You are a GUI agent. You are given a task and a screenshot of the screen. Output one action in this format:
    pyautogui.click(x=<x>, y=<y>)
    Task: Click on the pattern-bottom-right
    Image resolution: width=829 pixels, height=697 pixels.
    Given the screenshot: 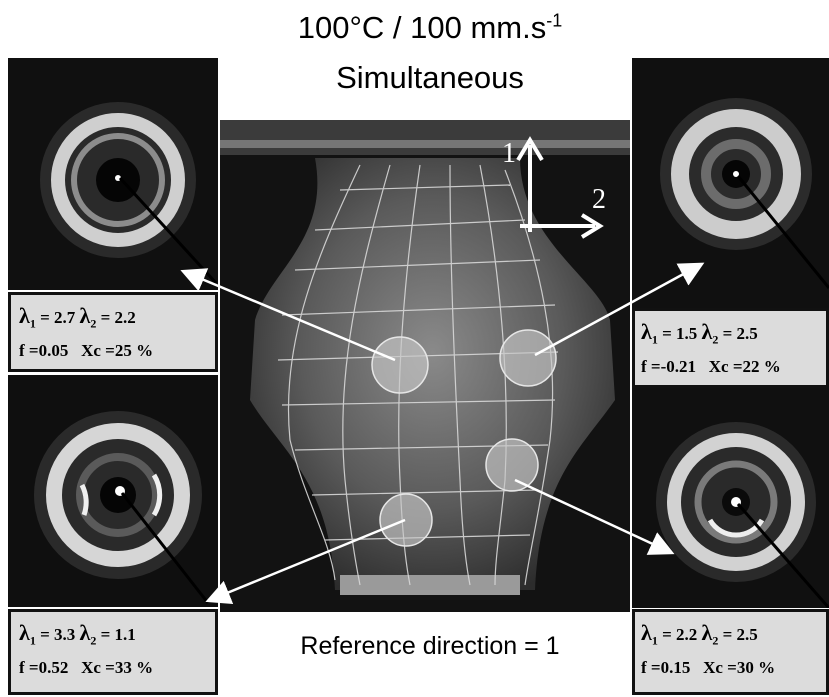 What is the action you would take?
    pyautogui.click(x=730, y=494)
    